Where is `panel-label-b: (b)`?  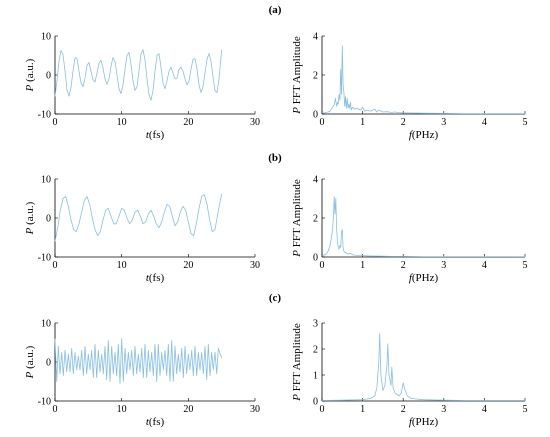 panel-label-b: (b) is located at coordinates (275, 158).